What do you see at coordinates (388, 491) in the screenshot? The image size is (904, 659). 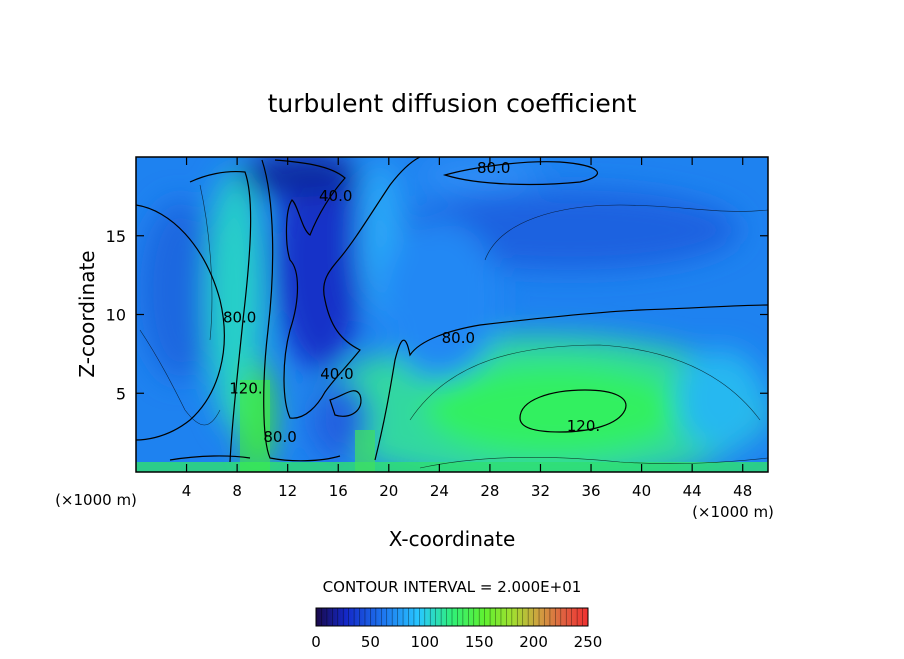 I see `x-tick-label: 20` at bounding box center [388, 491].